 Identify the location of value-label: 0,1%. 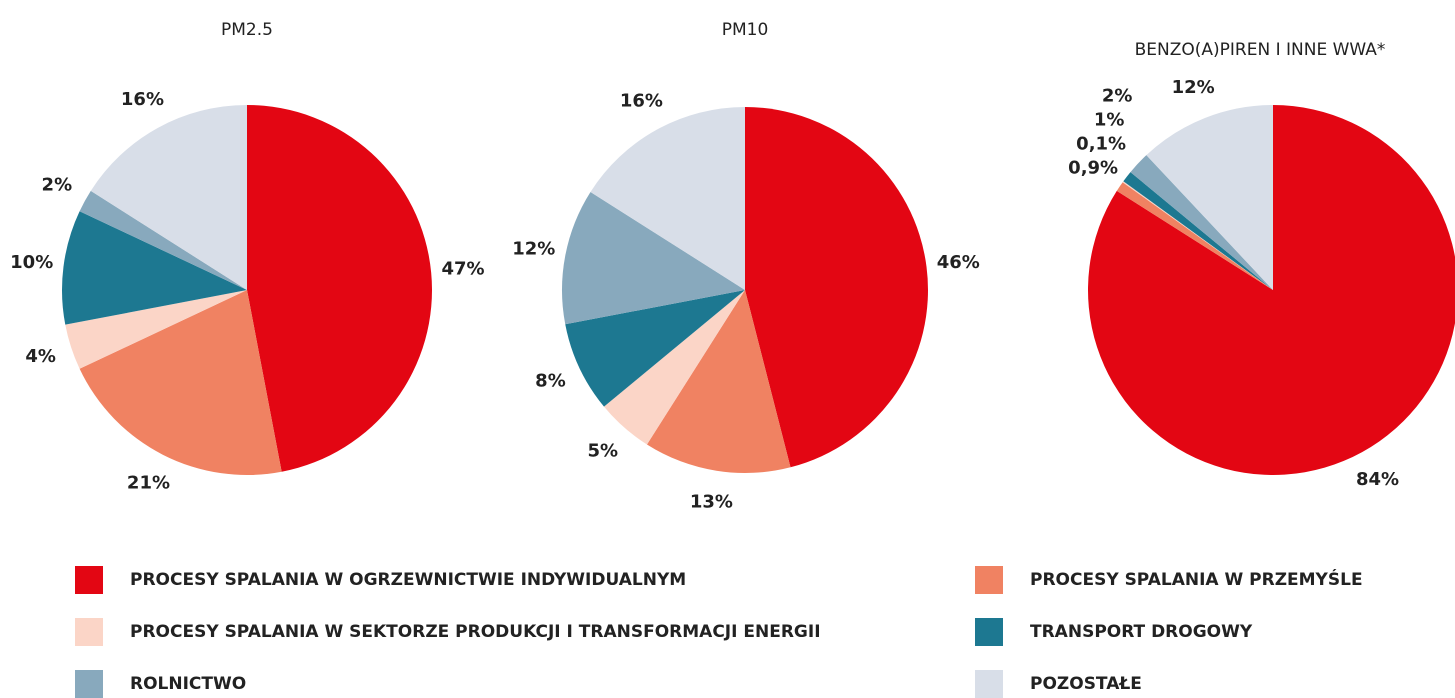
(1101, 144).